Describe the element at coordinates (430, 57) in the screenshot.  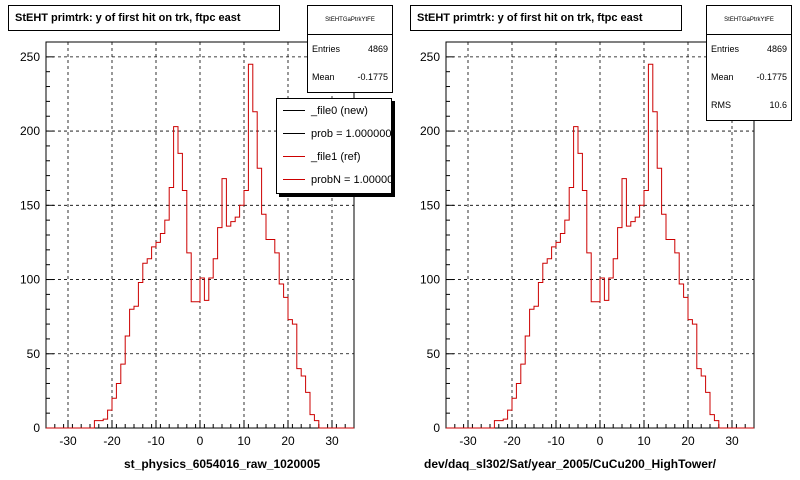
I see `y-tick-label: 250` at that location.